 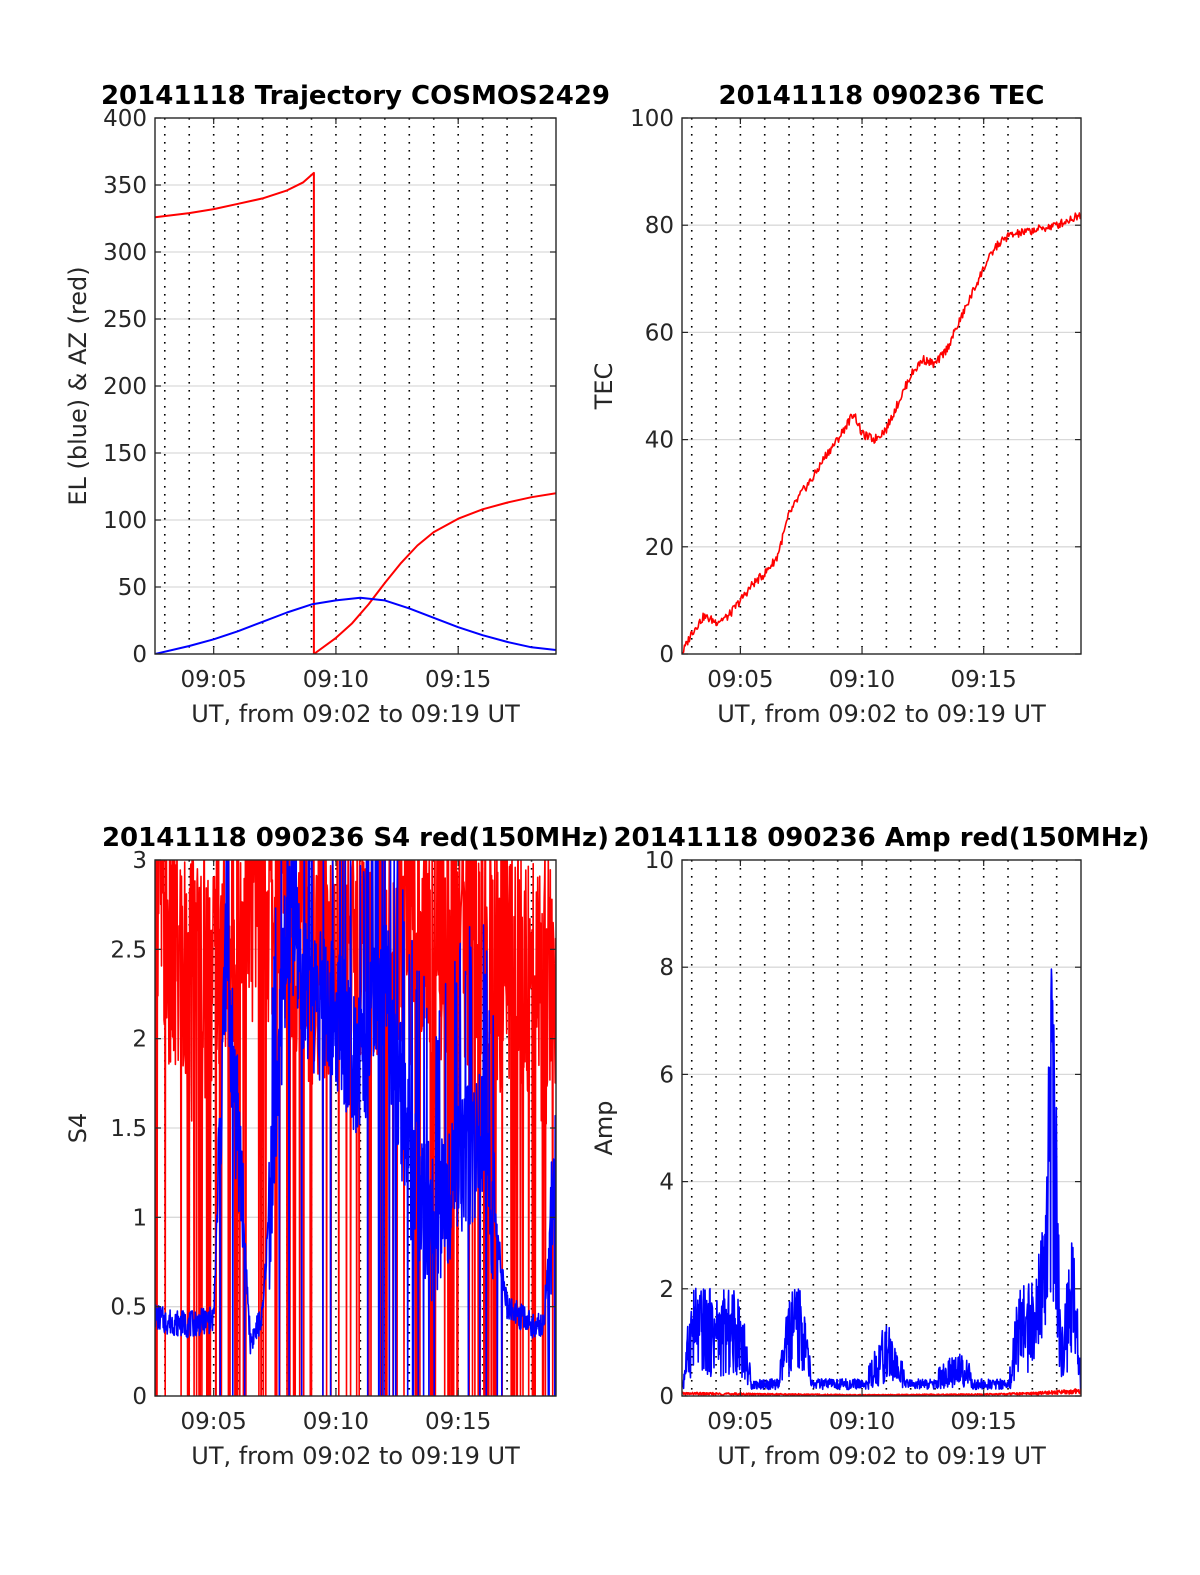 What do you see at coordinates (740, 1422) in the screenshot?
I see `amp-xtick-label: 09:05` at bounding box center [740, 1422].